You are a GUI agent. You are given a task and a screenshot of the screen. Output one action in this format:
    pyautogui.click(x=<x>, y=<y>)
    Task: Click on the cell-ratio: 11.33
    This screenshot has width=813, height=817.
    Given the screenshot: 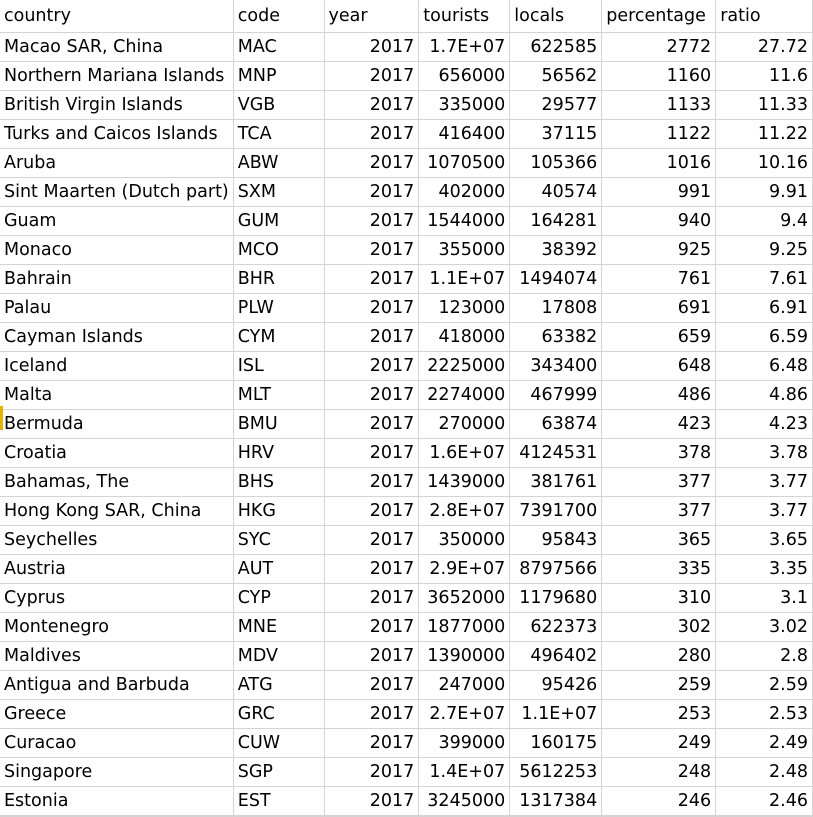 What is the action you would take?
    pyautogui.click(x=764, y=105)
    